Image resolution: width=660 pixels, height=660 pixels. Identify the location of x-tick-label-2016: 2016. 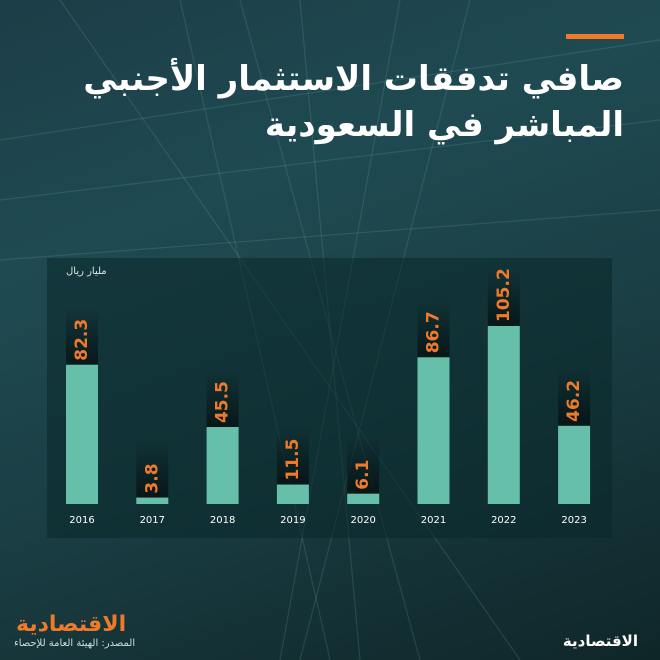
(81, 520).